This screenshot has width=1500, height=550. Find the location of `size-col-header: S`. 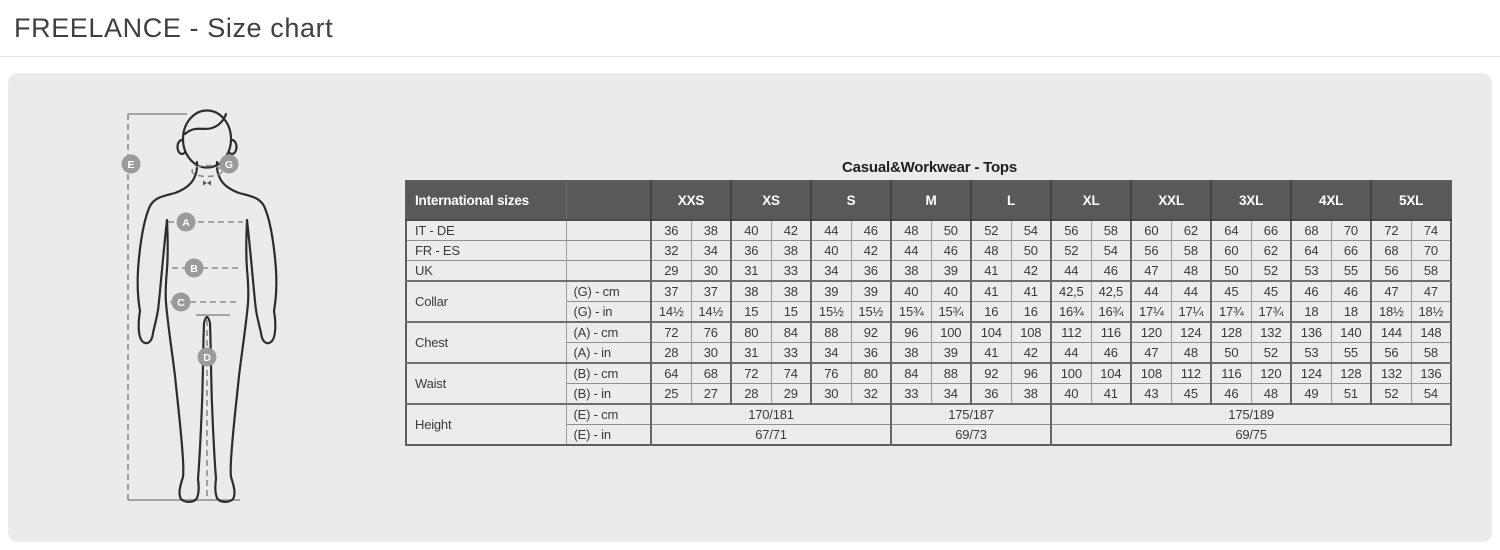

size-col-header: S is located at coordinates (851, 200).